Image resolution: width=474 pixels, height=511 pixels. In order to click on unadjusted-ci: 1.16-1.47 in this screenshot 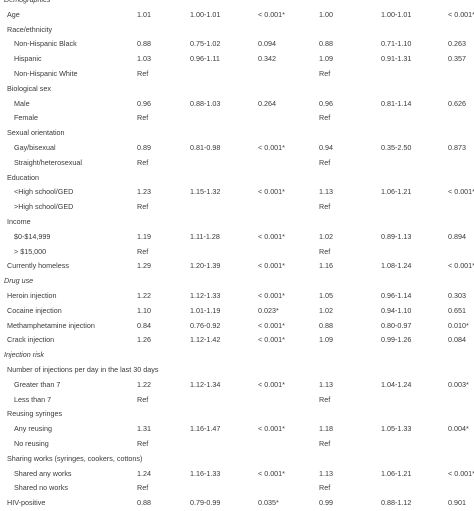, I will do `click(205, 429)`.